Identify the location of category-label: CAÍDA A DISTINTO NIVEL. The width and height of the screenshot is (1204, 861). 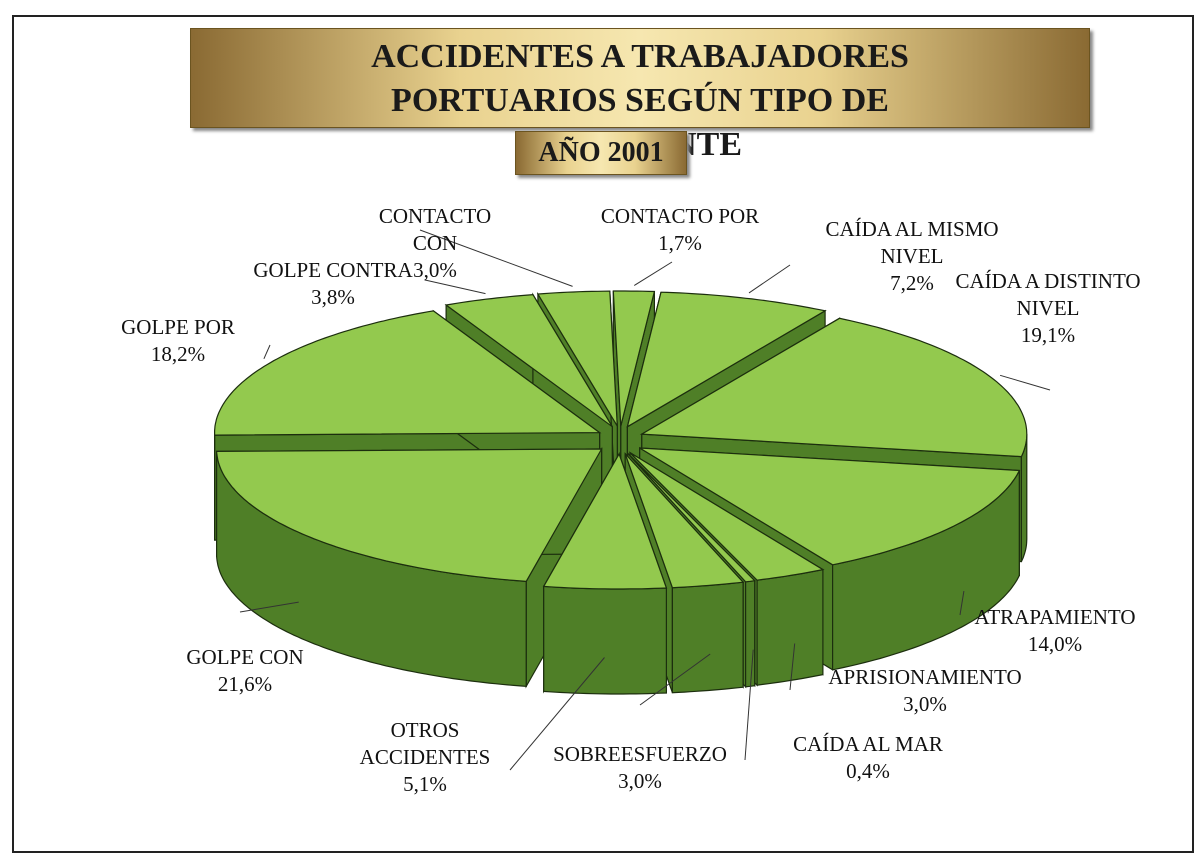
(1048, 294).